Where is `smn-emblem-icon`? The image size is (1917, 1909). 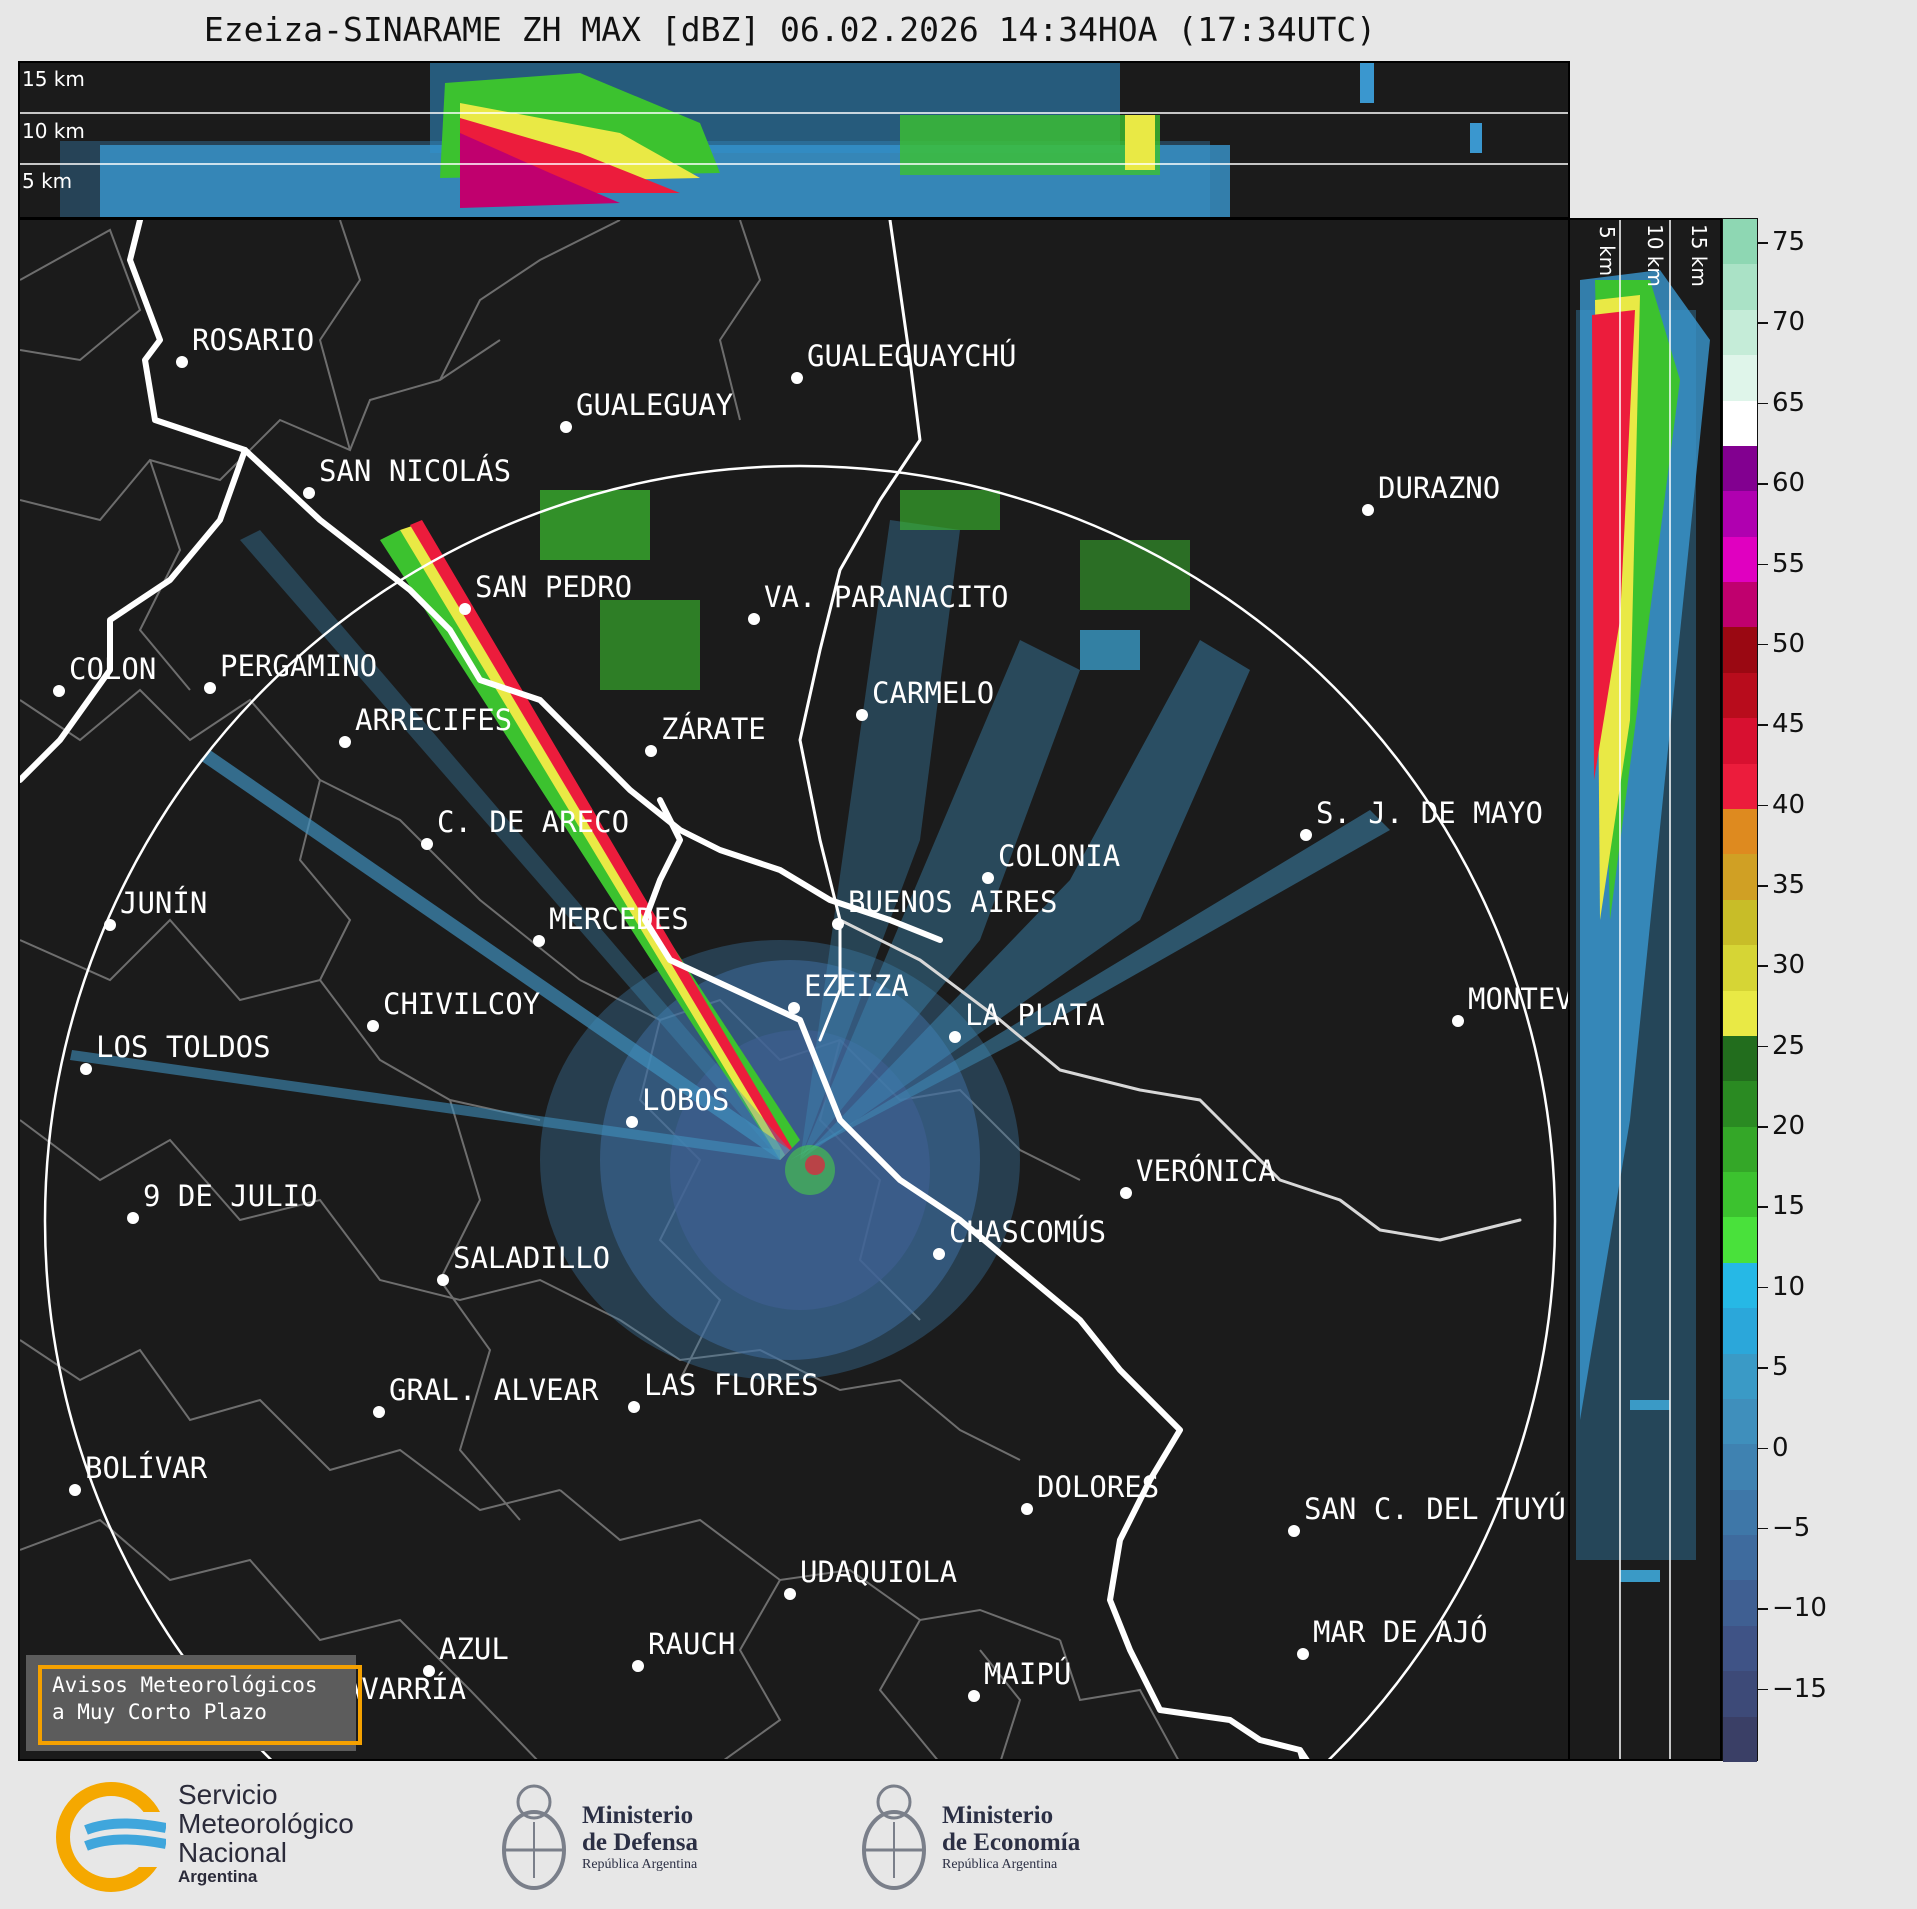 smn-emblem-icon is located at coordinates (111, 1837).